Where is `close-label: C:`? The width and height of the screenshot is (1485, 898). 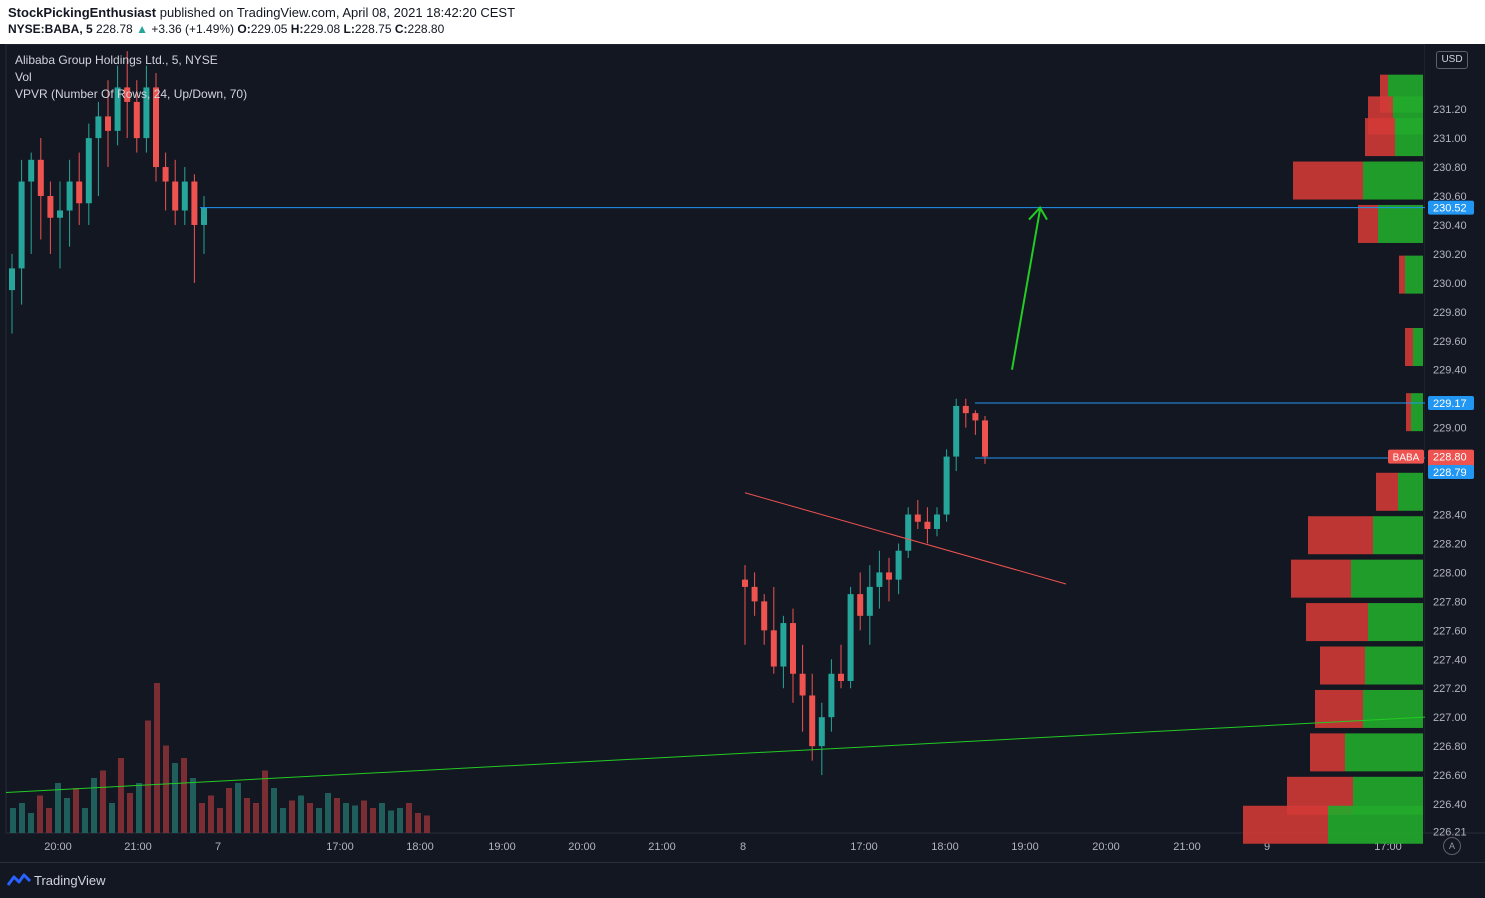 close-label: C: is located at coordinates (401, 29).